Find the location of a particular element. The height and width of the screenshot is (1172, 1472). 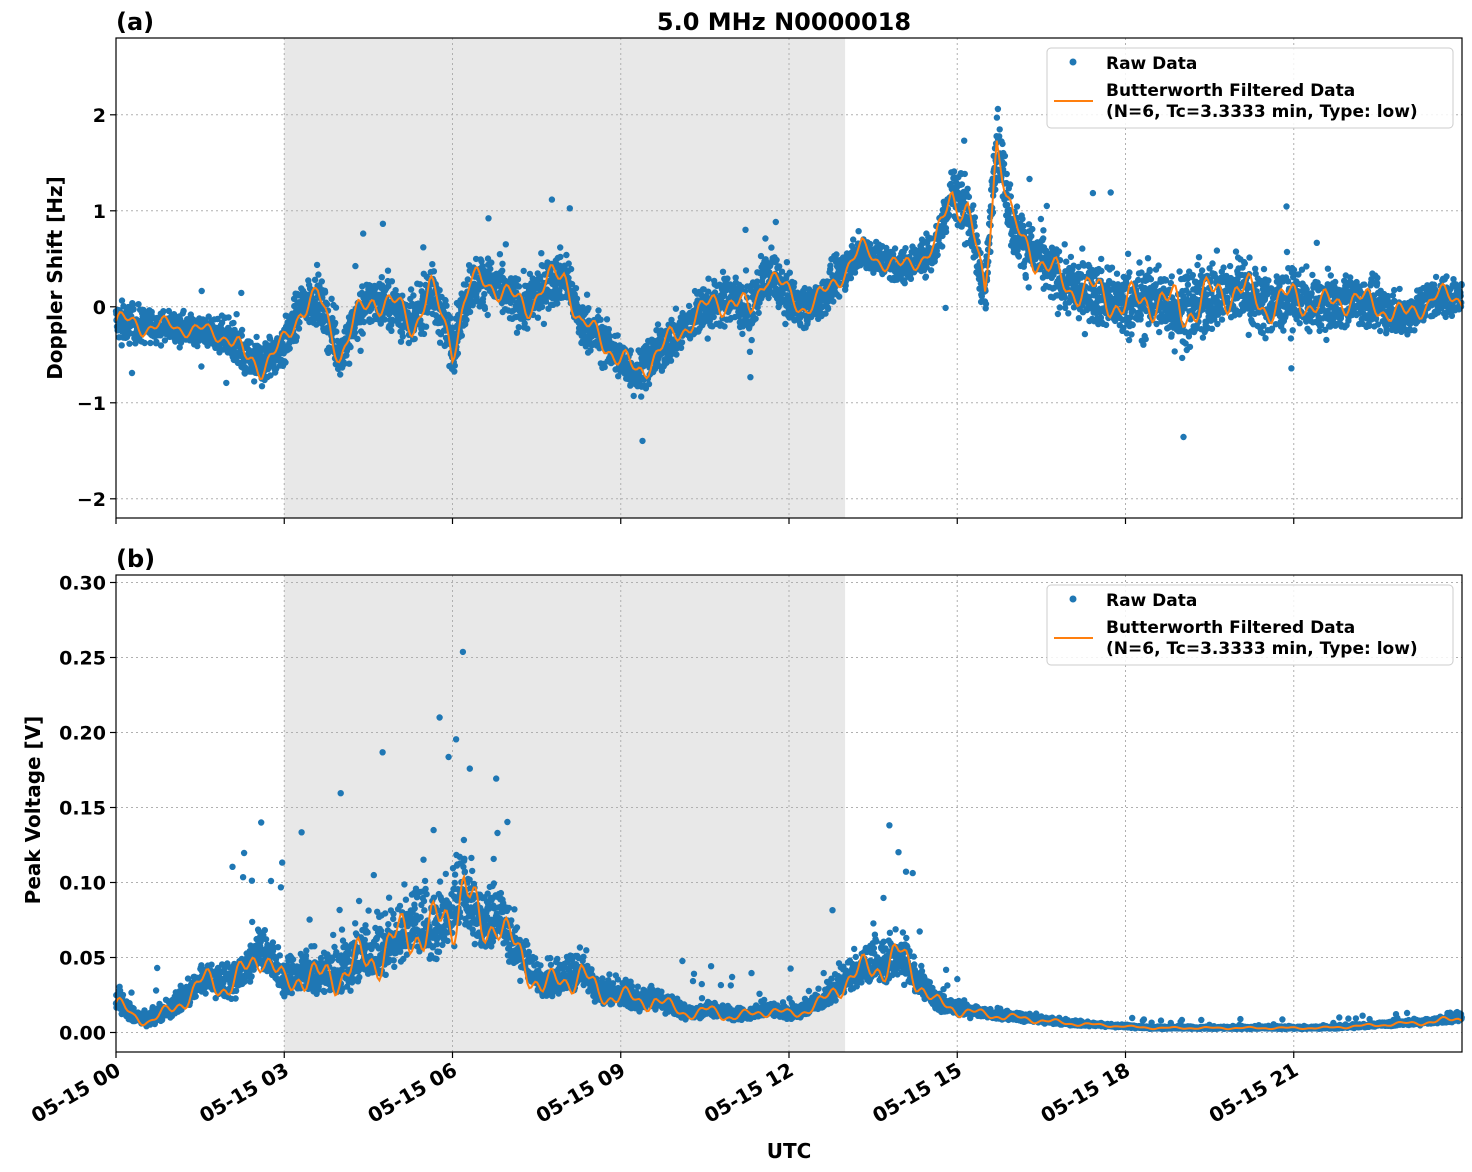

filtered-line-b is located at coordinates (789, 952).